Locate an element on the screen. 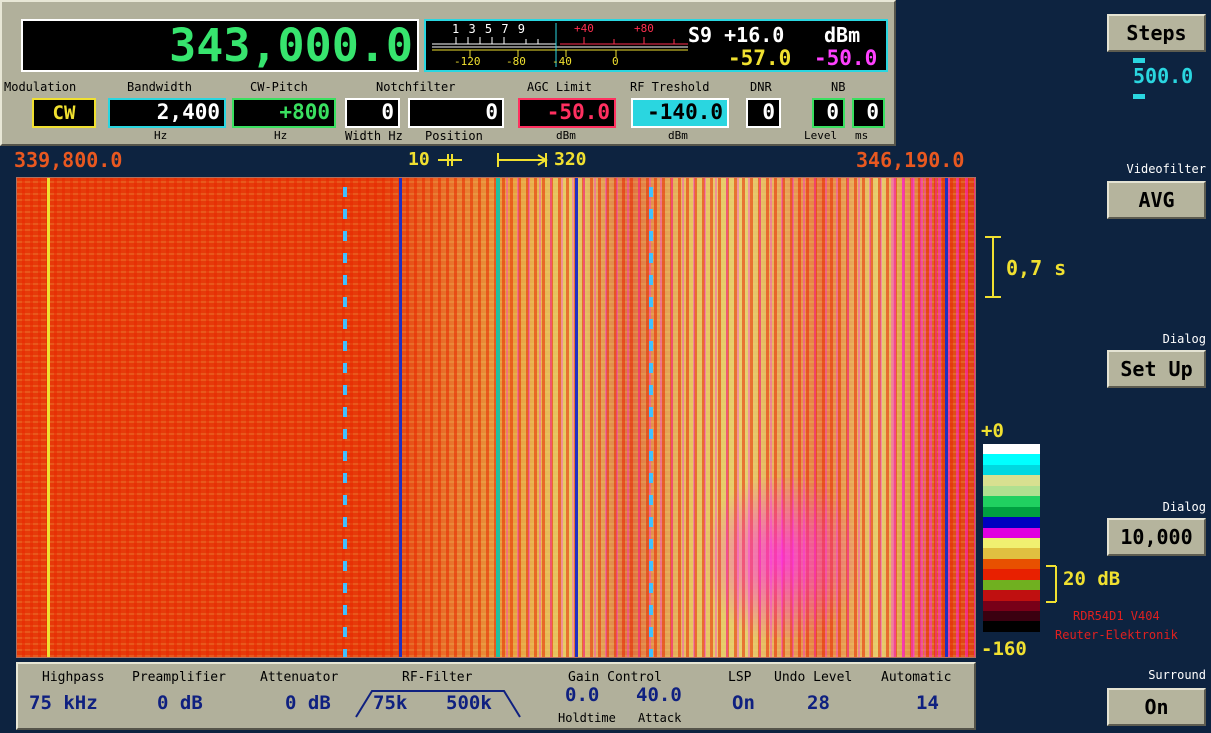 Image resolution: width=1211 pixels, height=733 pixels. meter-bottom-tick: 0 is located at coordinates (615, 61).